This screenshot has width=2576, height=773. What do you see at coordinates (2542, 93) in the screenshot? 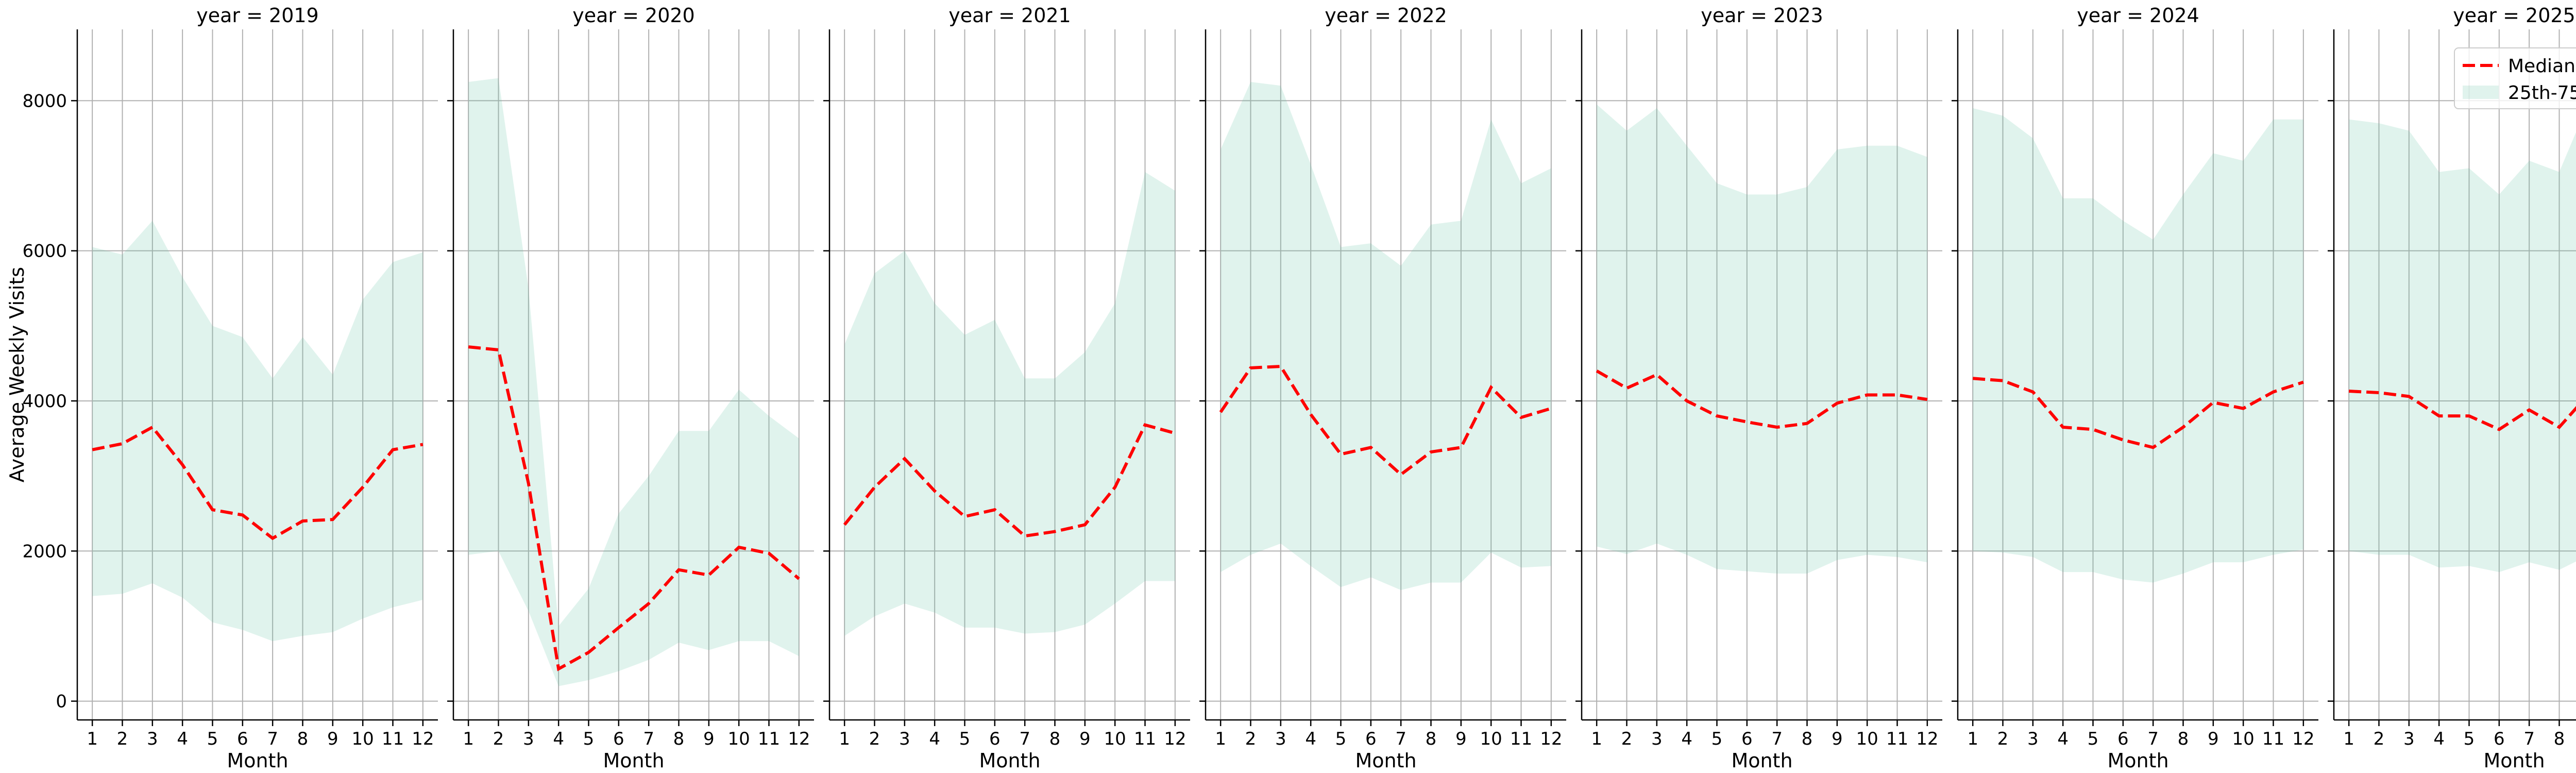
I see `legend-label: 25th-75th Percentile` at bounding box center [2542, 93].